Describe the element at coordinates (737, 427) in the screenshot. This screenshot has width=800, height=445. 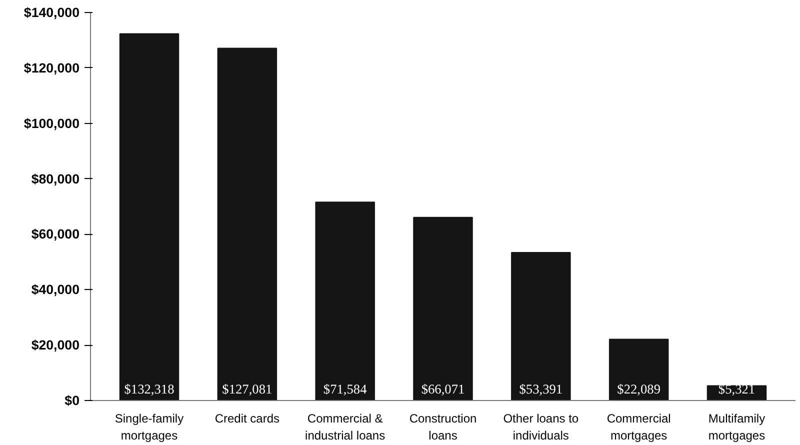
I see `x-tick-label: Multifamily mortgages` at that location.